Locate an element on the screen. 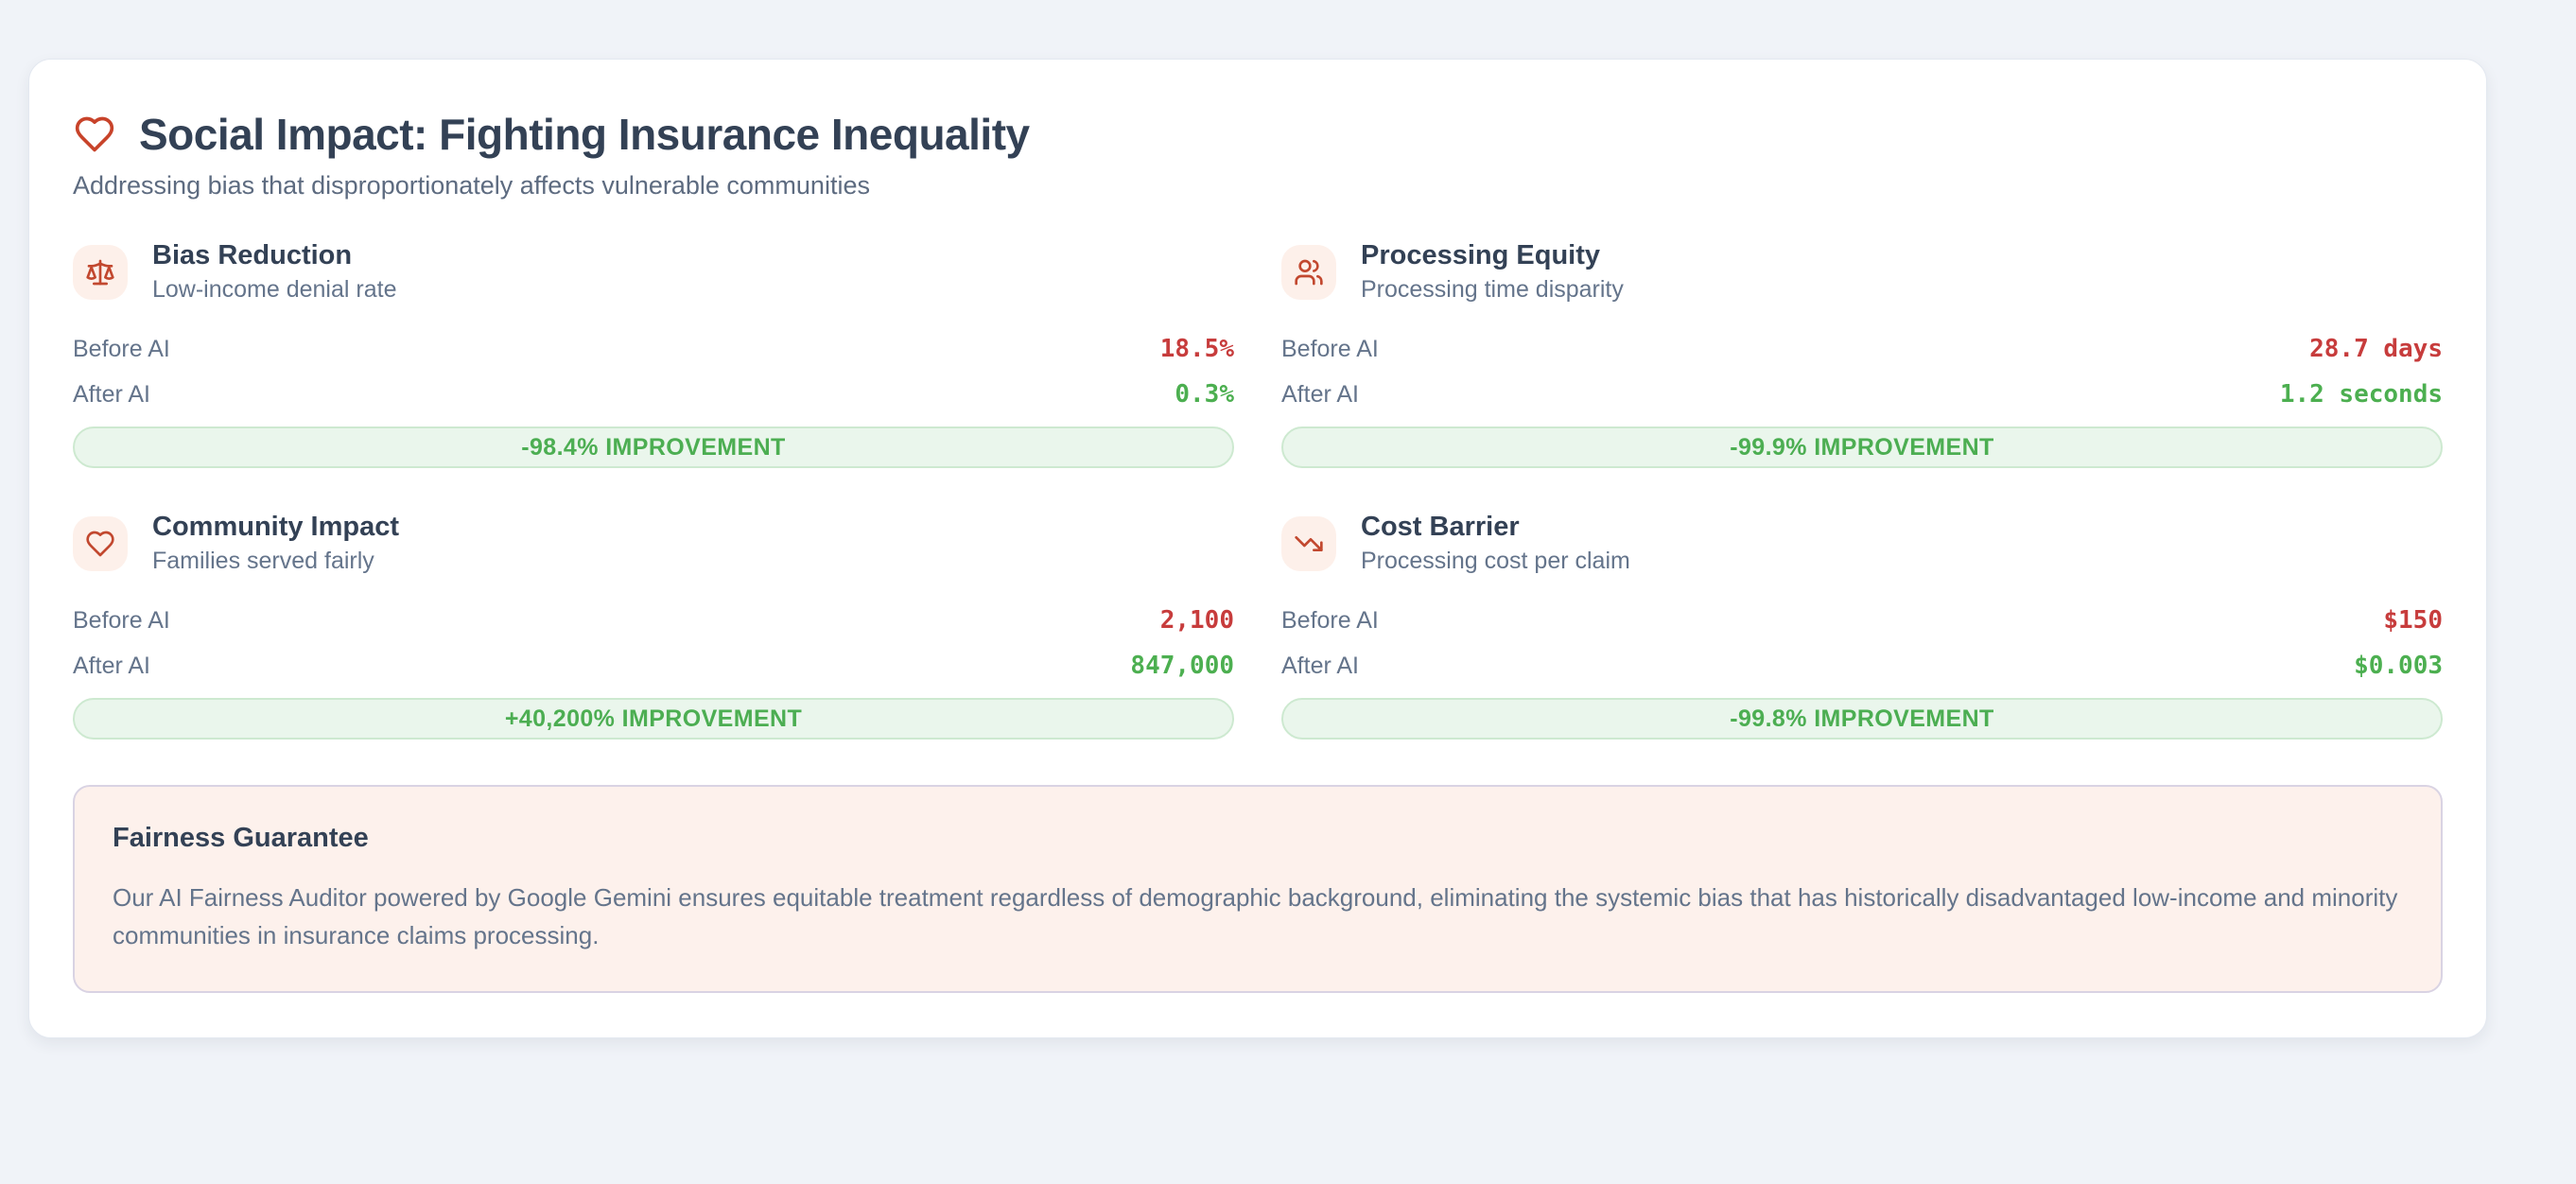 This screenshot has width=2576, height=1184. before-row: Before AI 2,100 is located at coordinates (653, 620).